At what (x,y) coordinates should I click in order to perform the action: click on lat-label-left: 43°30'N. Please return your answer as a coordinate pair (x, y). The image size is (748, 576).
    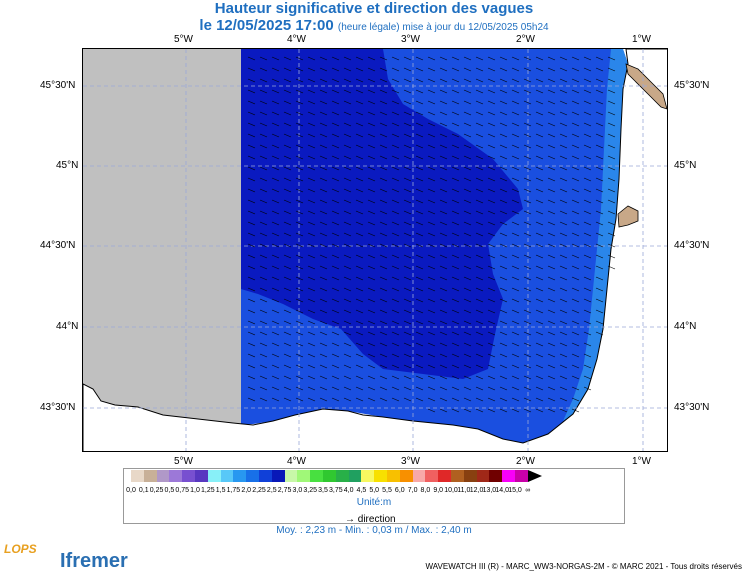
    Looking at the image, I should click on (58, 407).